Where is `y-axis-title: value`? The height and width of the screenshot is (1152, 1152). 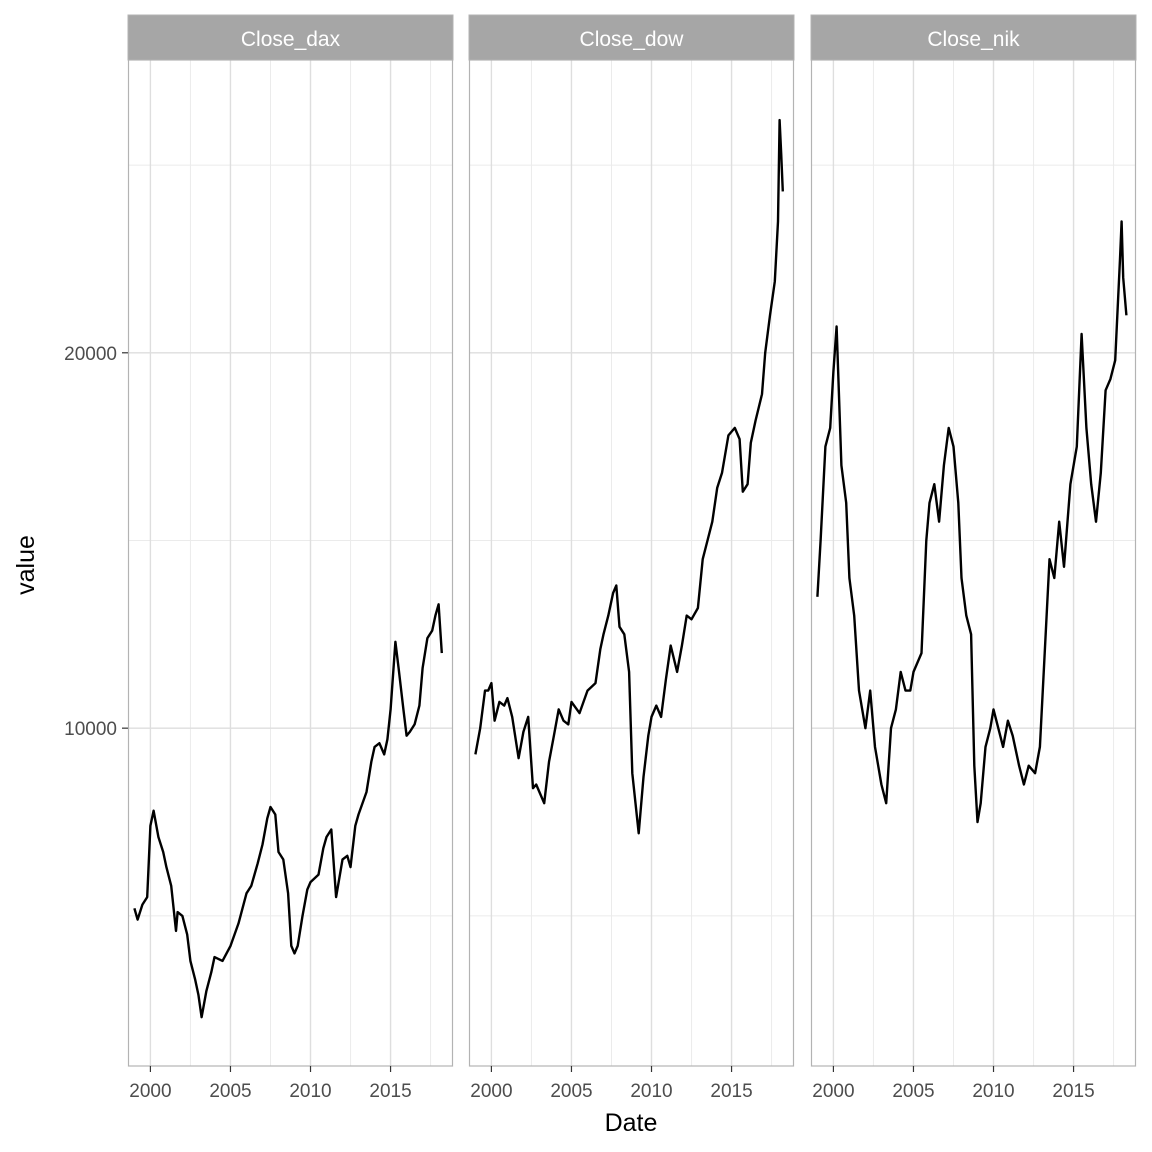 y-axis-title: value is located at coordinates (26, 565).